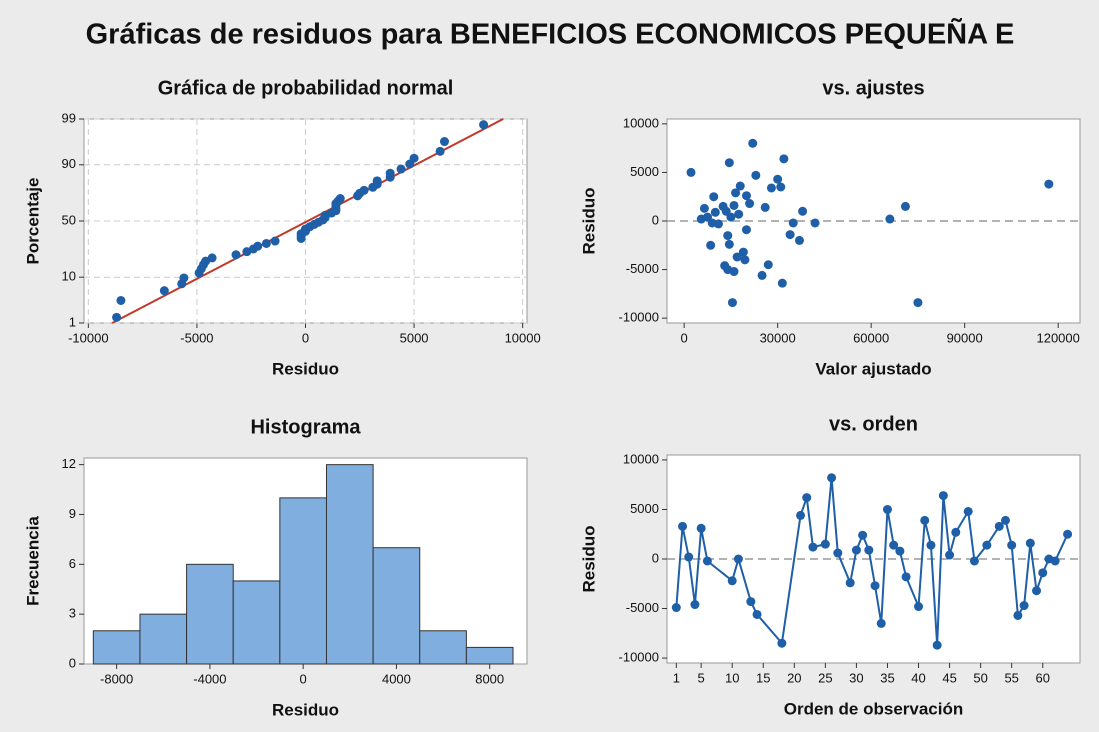 The width and height of the screenshot is (1099, 732). I want to click on x-tick-label: 20, so click(794, 677).